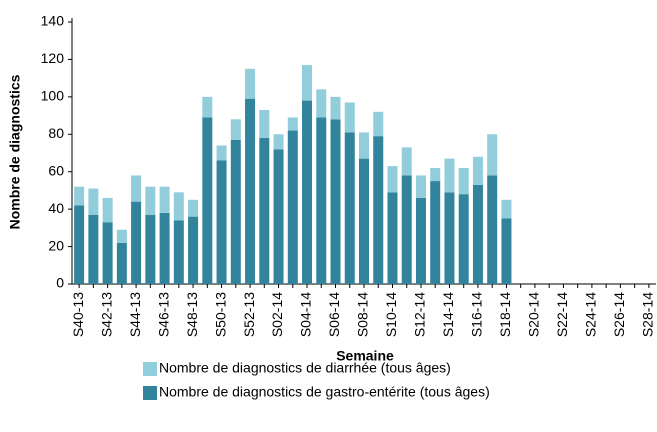 This screenshot has height=432, width=657. Describe the element at coordinates (56, 208) in the screenshot. I see `y-tick-label: 40` at that location.